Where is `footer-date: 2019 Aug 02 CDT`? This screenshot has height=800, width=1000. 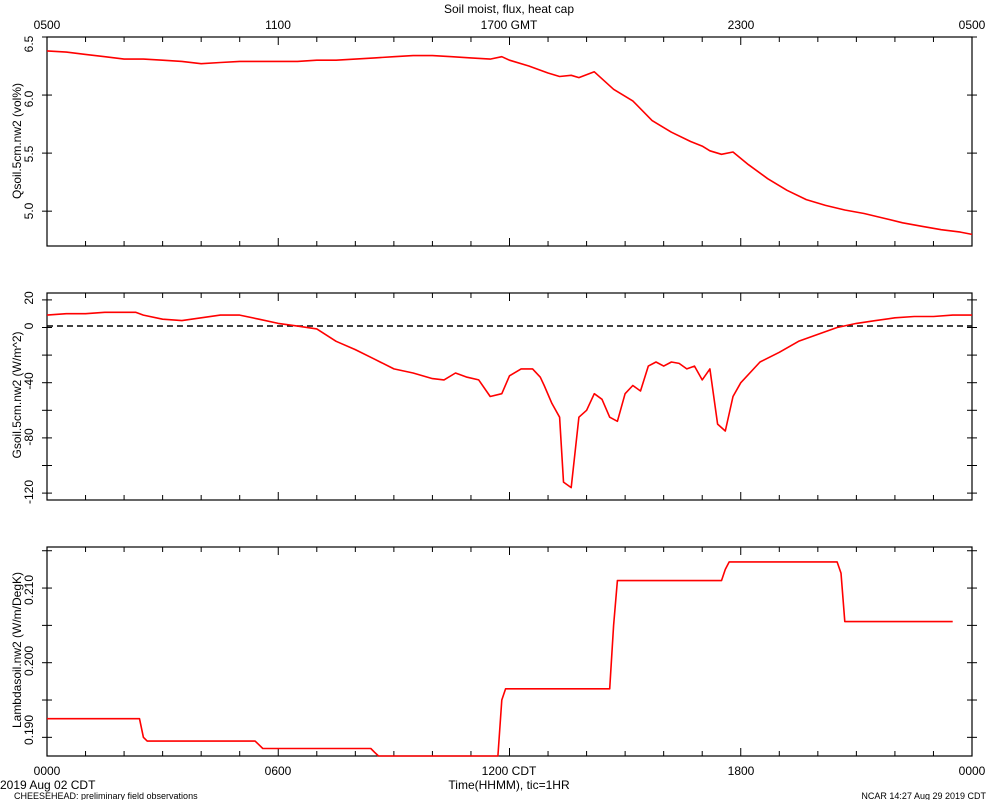 footer-date: 2019 Aug 02 CDT is located at coordinates (48, 785).